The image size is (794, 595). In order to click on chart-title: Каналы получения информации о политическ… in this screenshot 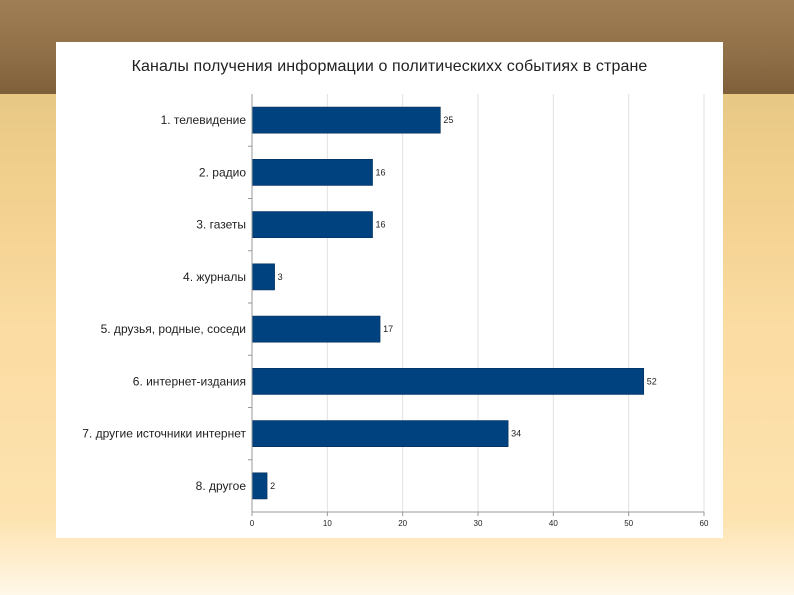, I will do `click(389, 66)`.